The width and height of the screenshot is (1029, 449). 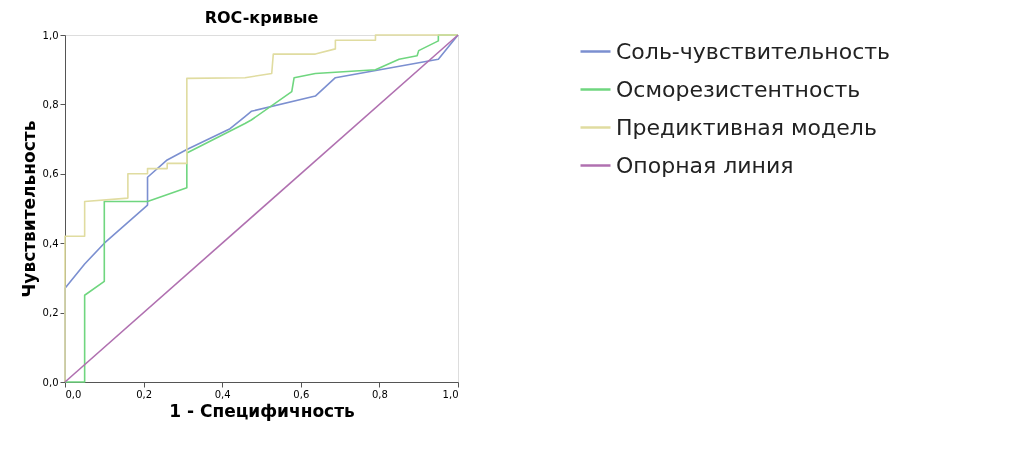 I want to click on y-axis-title: Чувствительность, so click(x=28, y=209).